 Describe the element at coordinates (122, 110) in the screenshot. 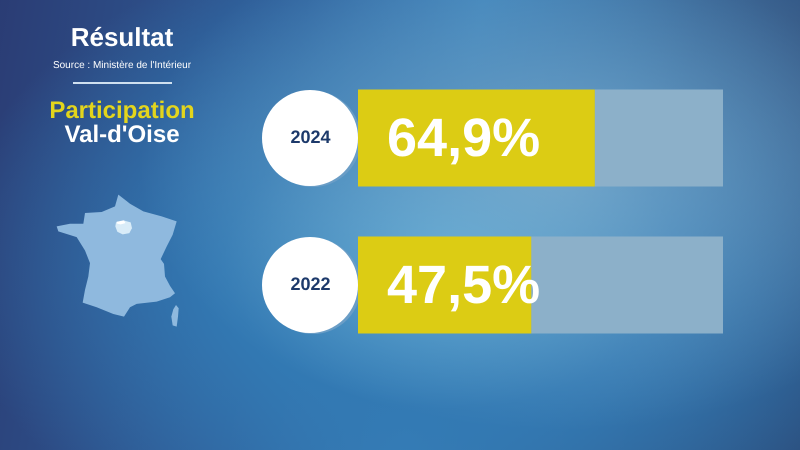

I see `text: Participation` at that location.